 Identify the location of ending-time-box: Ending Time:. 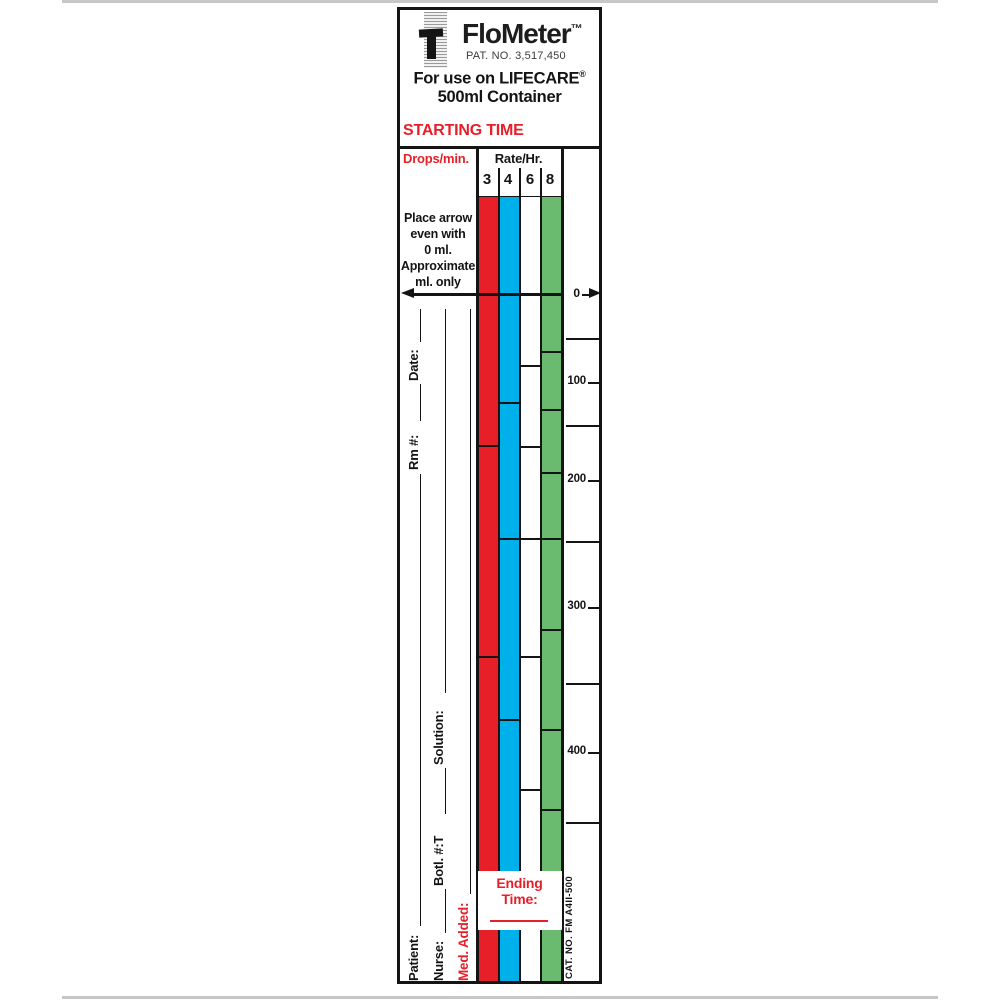
(519, 900).